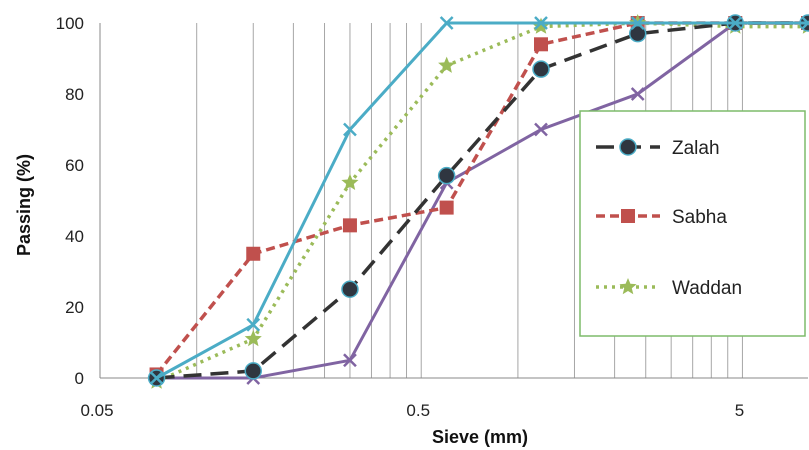 Image resolution: width=809 pixels, height=450 pixels. What do you see at coordinates (74, 165) in the screenshot?
I see `y-tick-label: 60` at bounding box center [74, 165].